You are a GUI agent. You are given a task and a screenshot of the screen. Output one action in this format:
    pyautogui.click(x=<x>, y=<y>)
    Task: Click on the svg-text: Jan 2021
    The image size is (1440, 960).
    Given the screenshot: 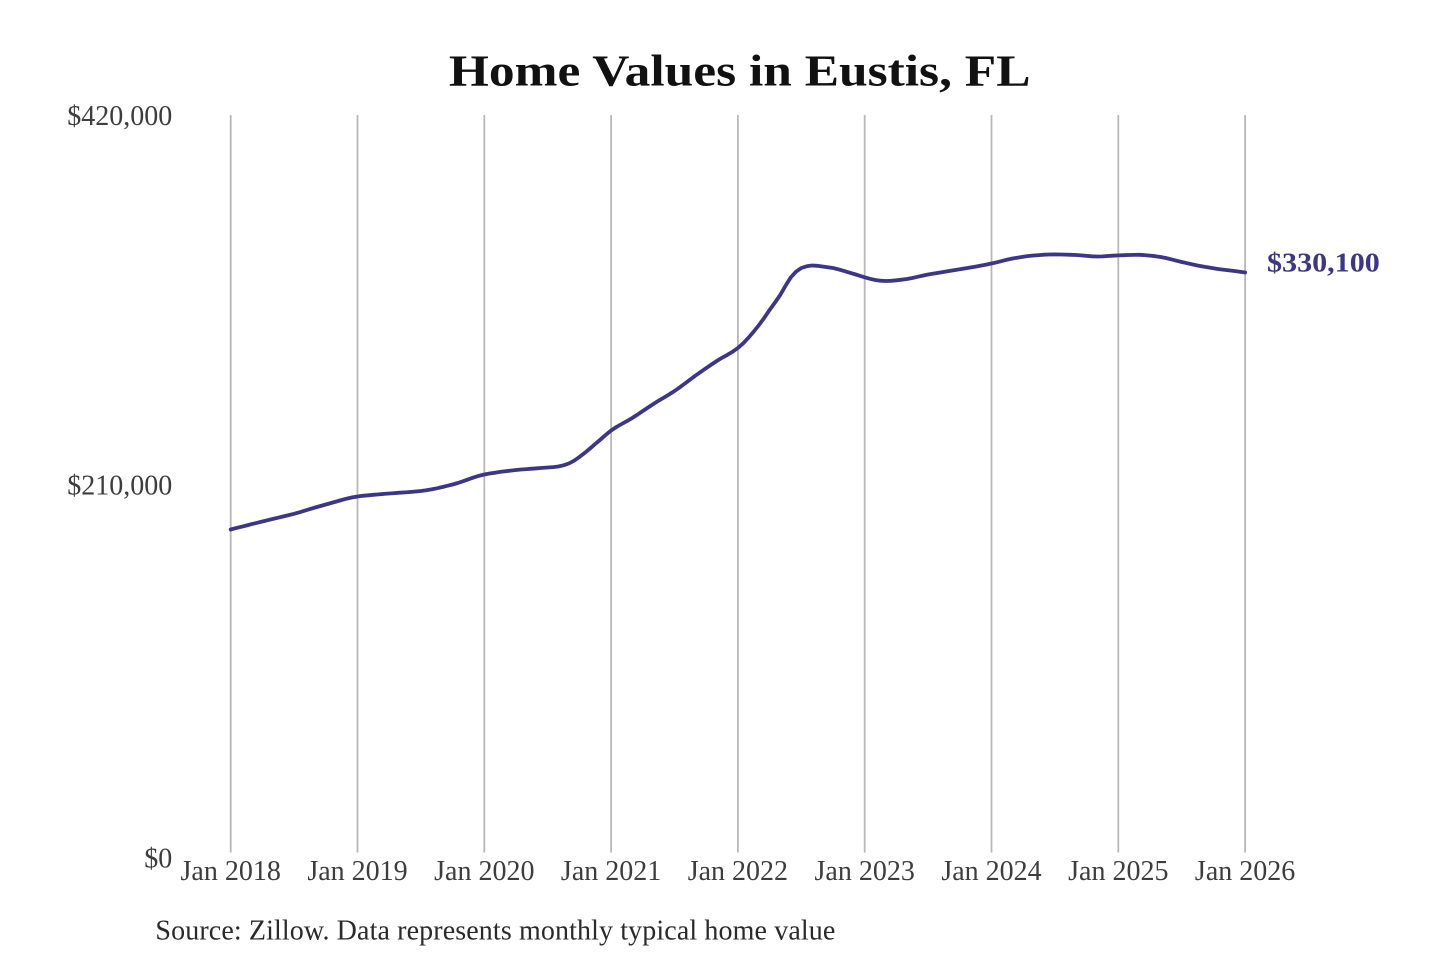 What is the action you would take?
    pyautogui.click(x=611, y=871)
    